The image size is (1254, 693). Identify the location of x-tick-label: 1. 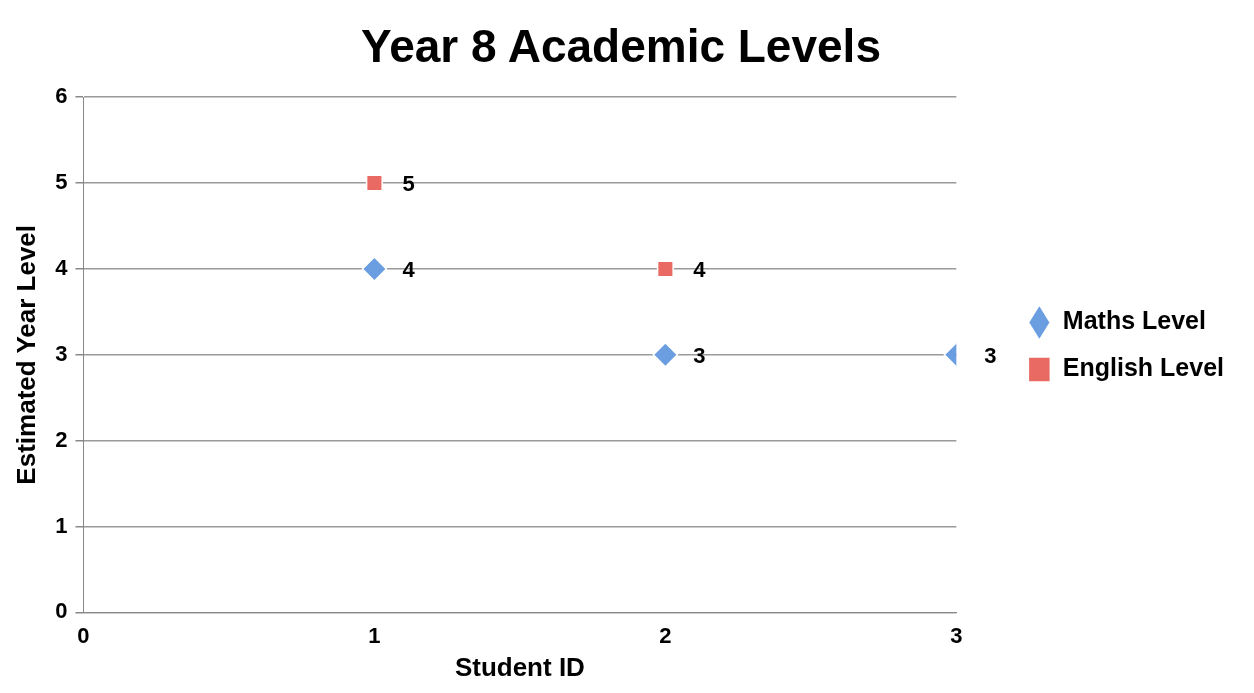
(374, 635).